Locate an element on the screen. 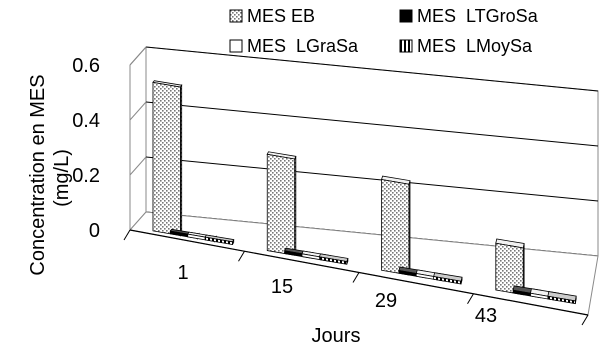 The height and width of the screenshot is (347, 601). legend-item: MES EB is located at coordinates (272, 16).